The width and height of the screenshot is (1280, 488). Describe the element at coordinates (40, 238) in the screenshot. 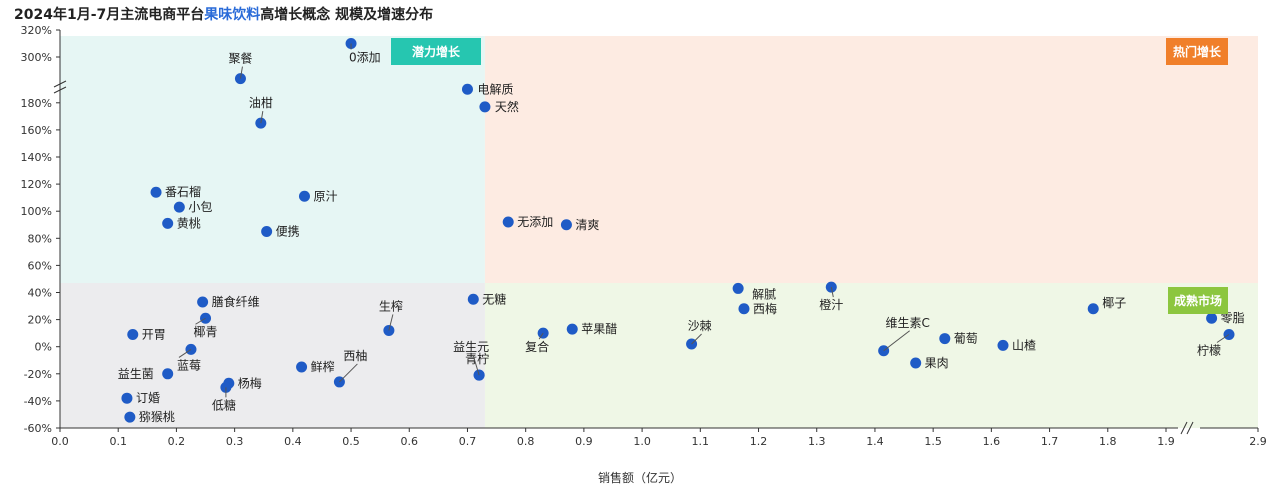

I see `y-tick-label: 80%` at that location.